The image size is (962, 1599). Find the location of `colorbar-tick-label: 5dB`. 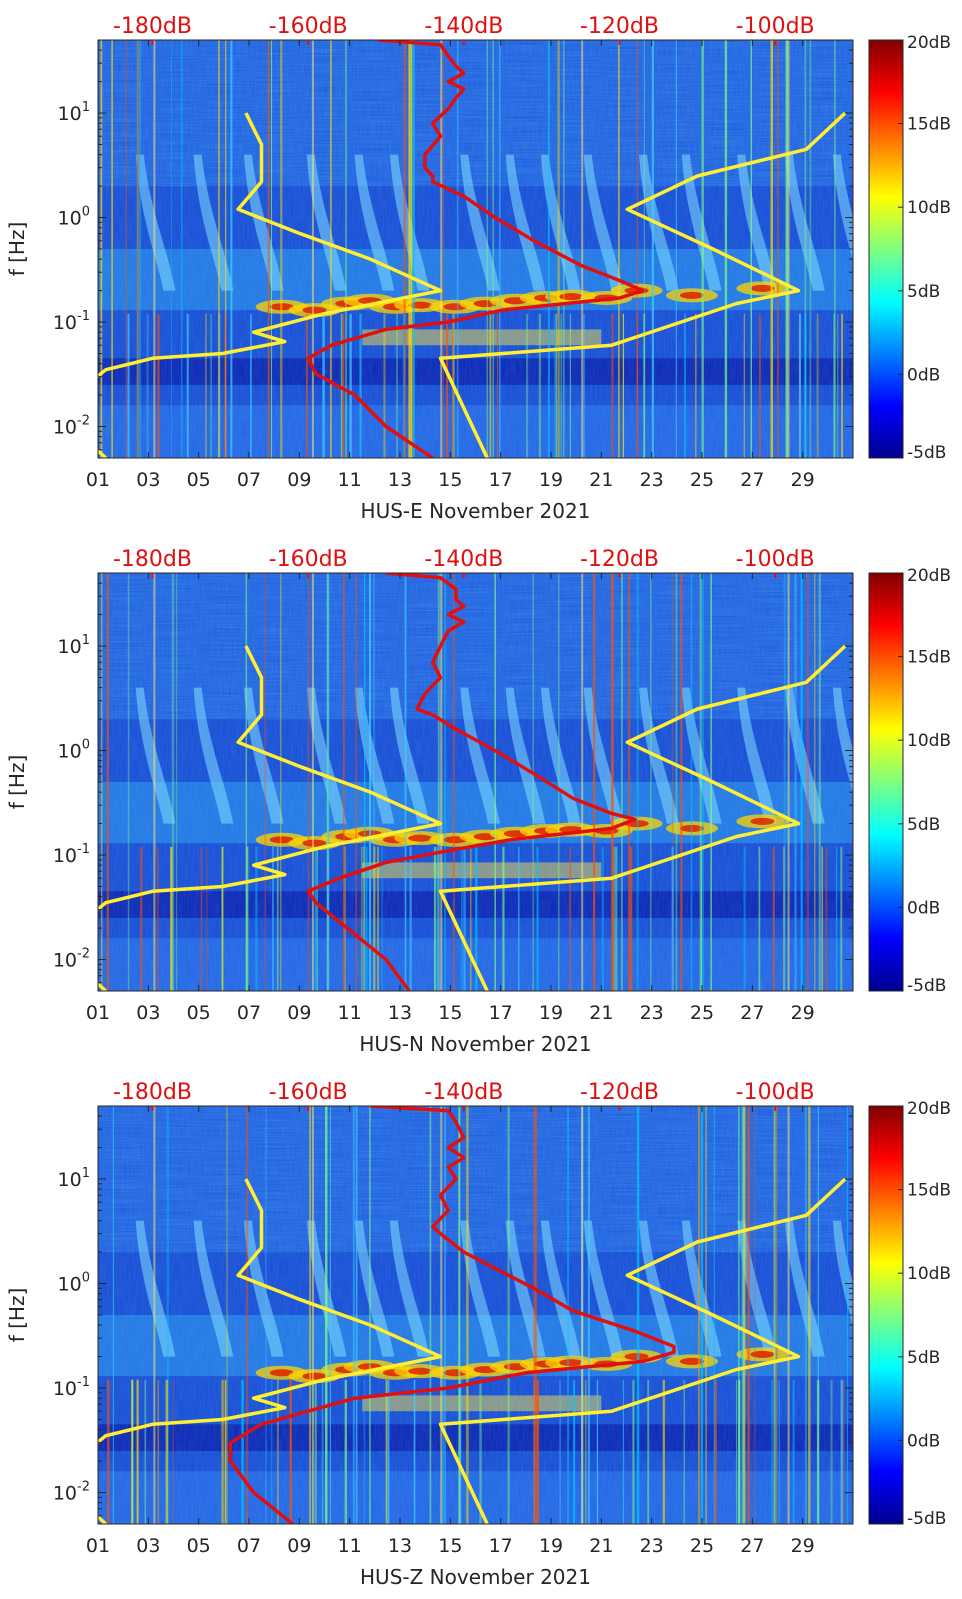

colorbar-tick-label: 5dB is located at coordinates (923, 825).